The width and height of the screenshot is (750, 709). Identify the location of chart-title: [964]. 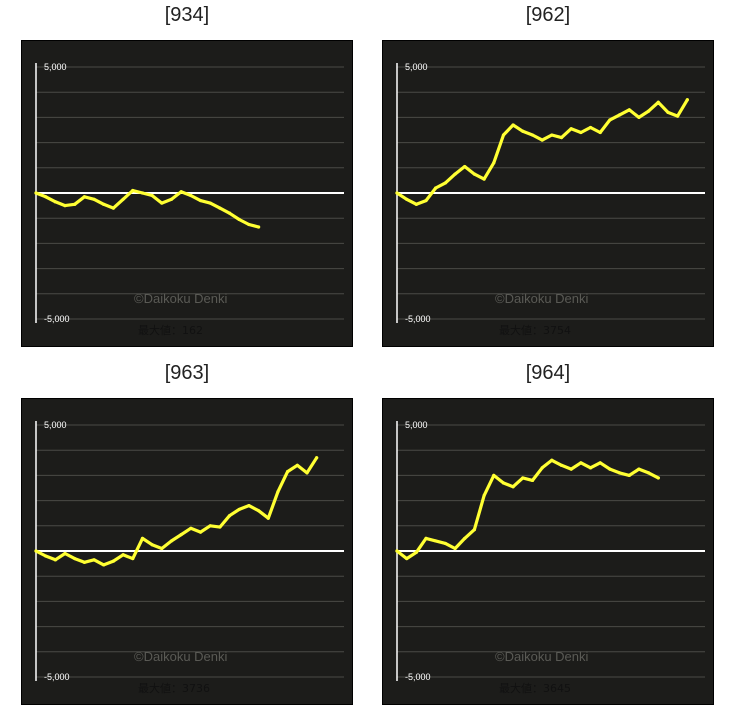
(548, 373).